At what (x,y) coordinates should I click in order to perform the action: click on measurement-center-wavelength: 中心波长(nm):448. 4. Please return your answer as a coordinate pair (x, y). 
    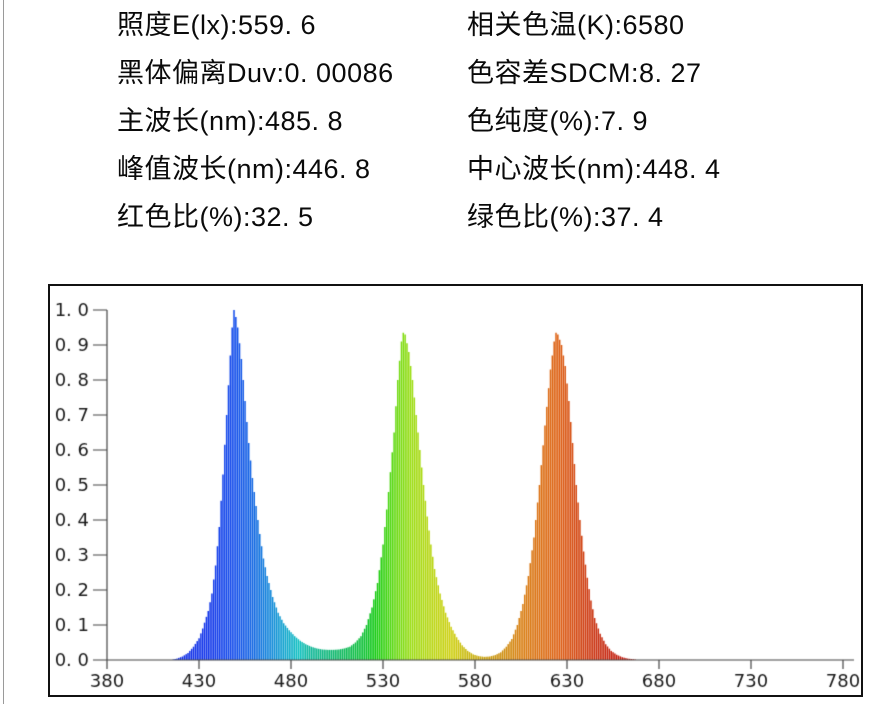
    Looking at the image, I should click on (594, 169).